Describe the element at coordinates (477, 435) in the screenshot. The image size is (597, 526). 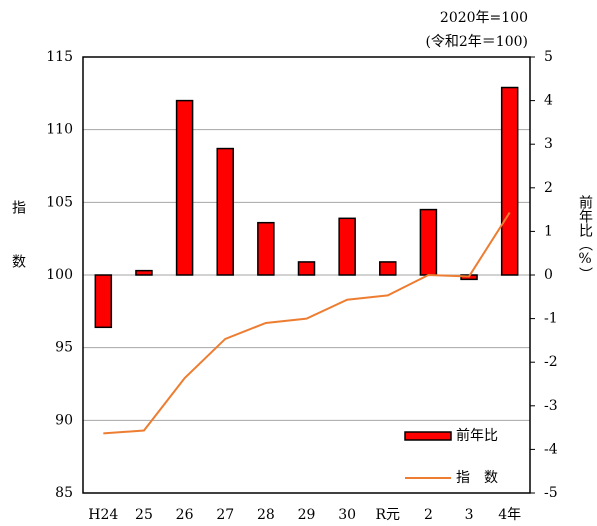
I see `legend-label: 前年比` at that location.